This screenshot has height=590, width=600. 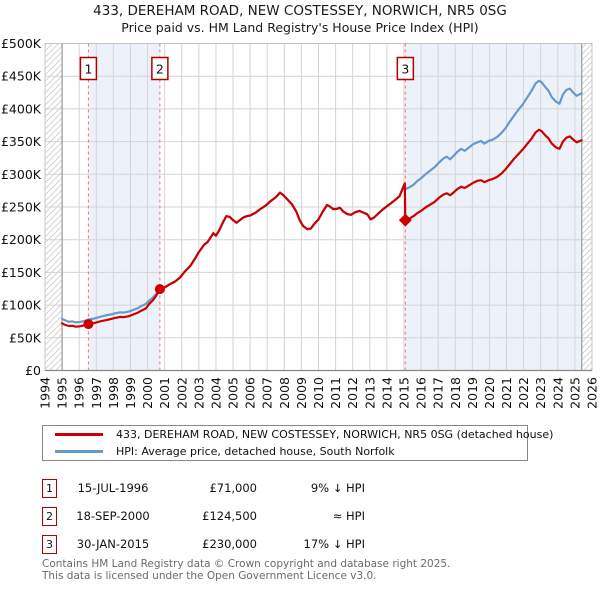 I want to click on svg-text: 2000, so click(x=147, y=393).